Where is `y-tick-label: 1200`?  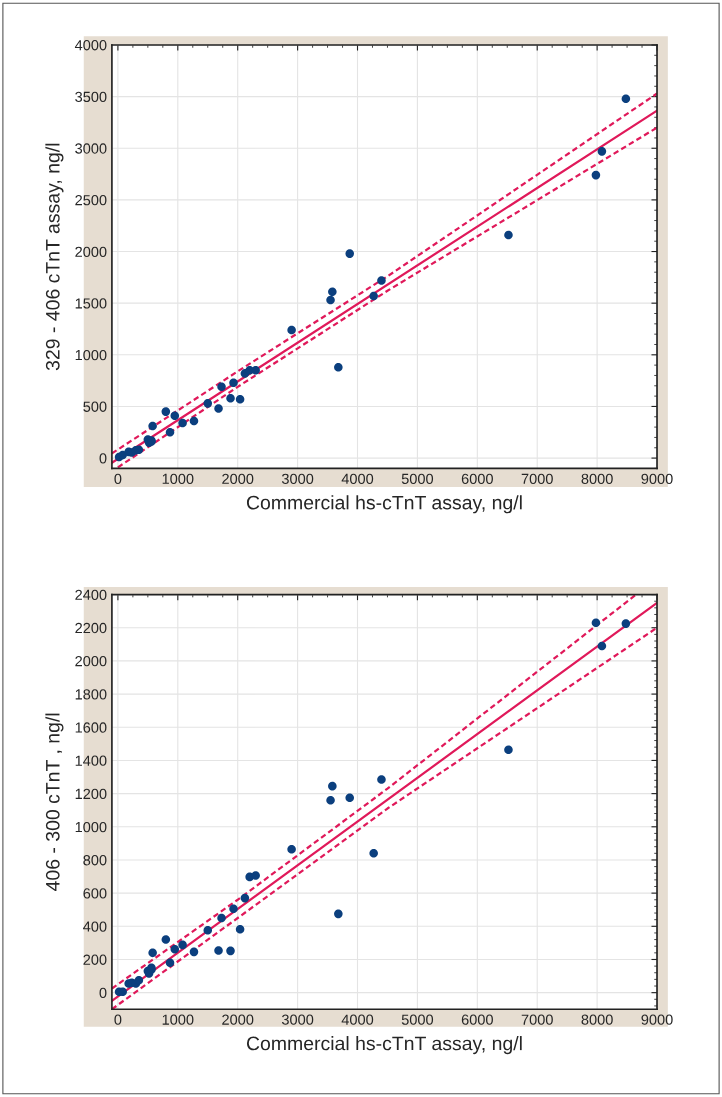 y-tick-label: 1200 is located at coordinates (91, 794).